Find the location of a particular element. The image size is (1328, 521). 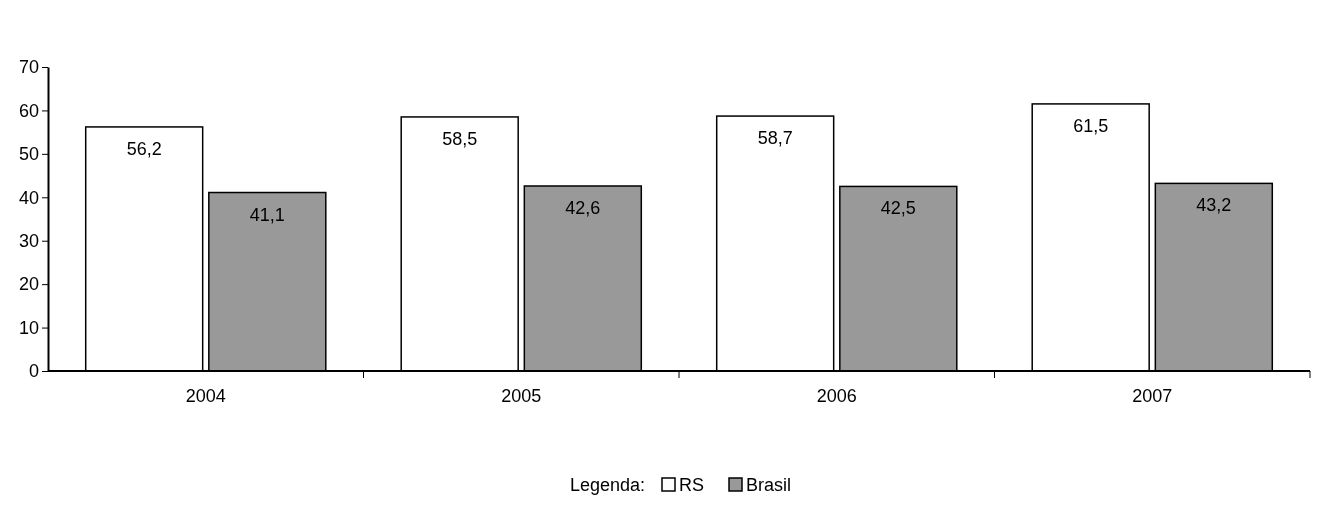

y-tick-label: 70 is located at coordinates (28, 67).